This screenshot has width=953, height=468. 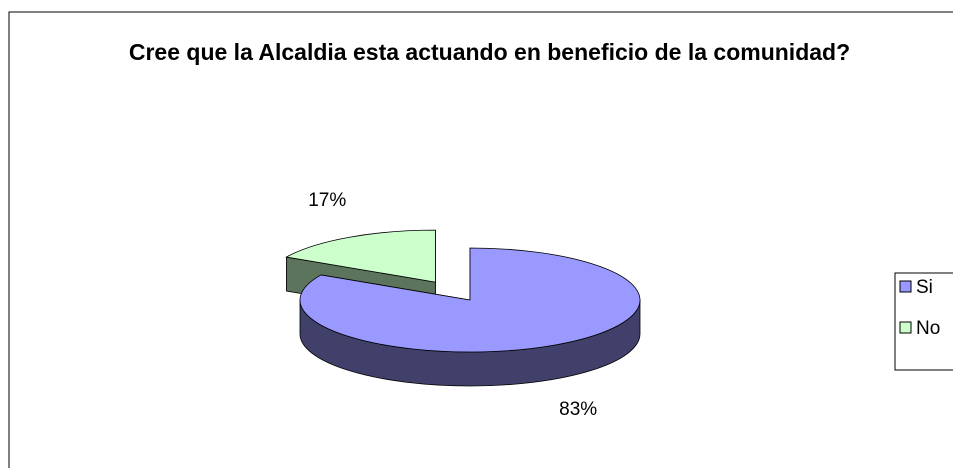 I want to click on value-label: 17%, so click(x=327, y=200).